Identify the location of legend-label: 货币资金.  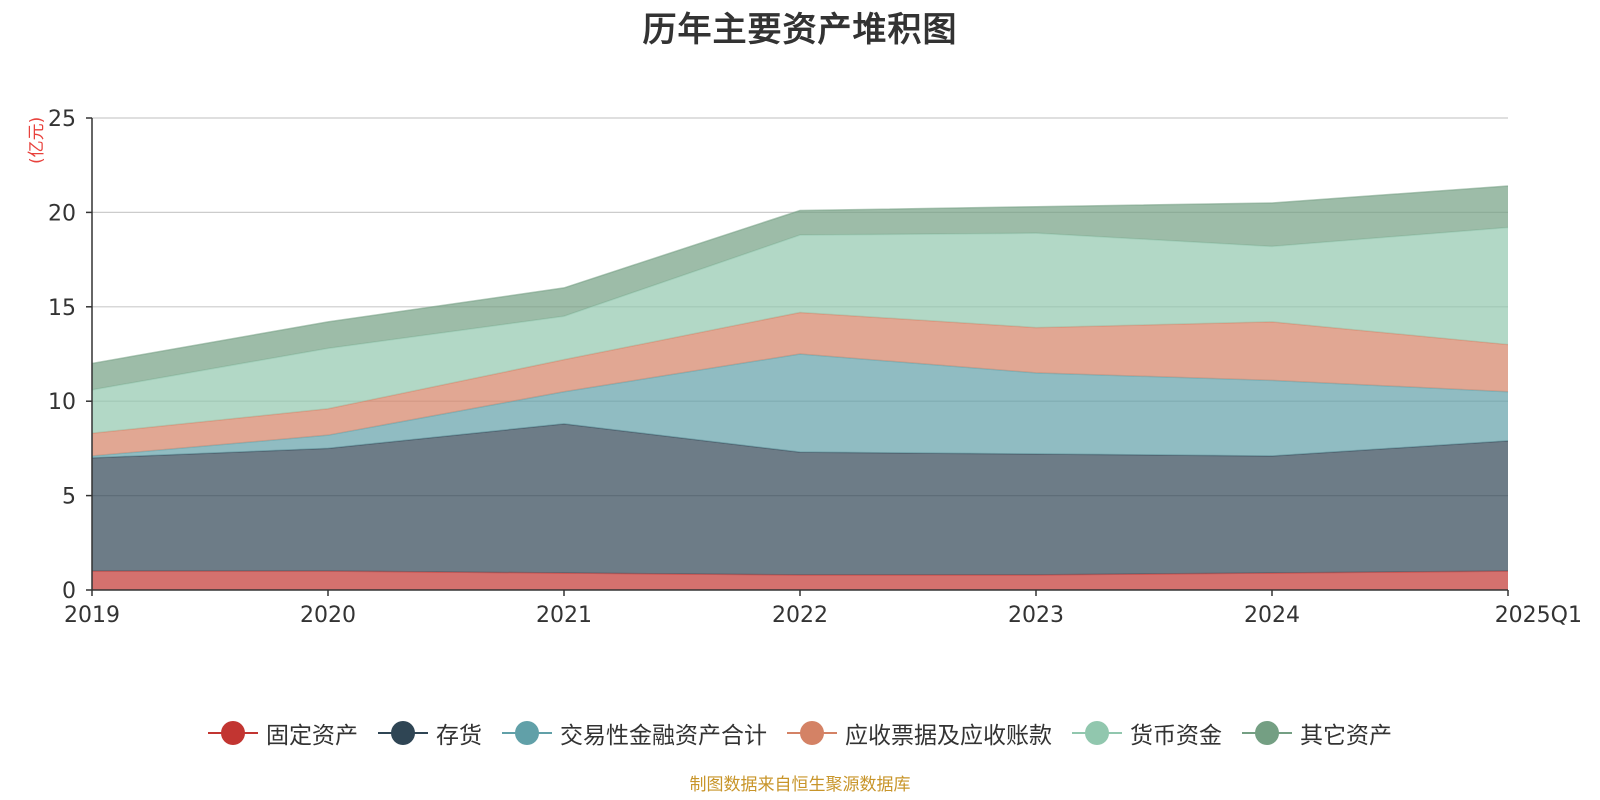
(1176, 736).